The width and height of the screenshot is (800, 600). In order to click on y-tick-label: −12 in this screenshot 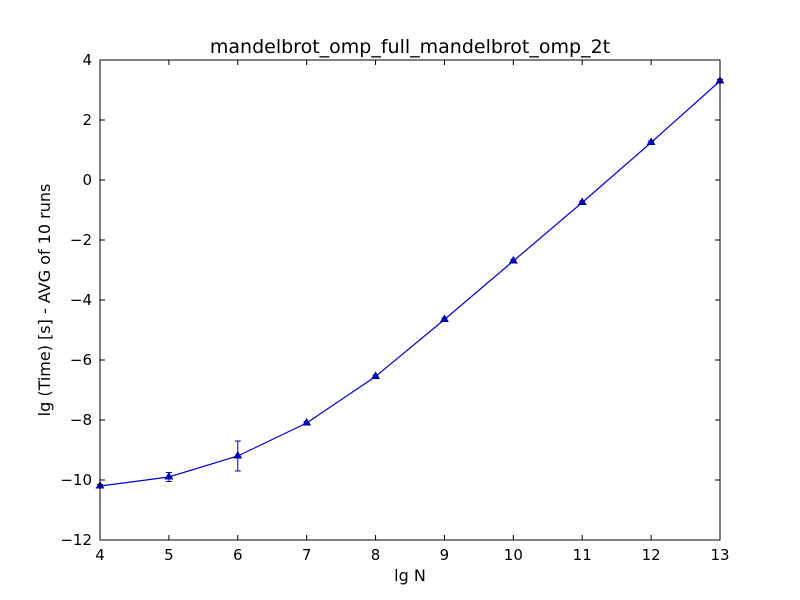, I will do `click(76, 540)`.